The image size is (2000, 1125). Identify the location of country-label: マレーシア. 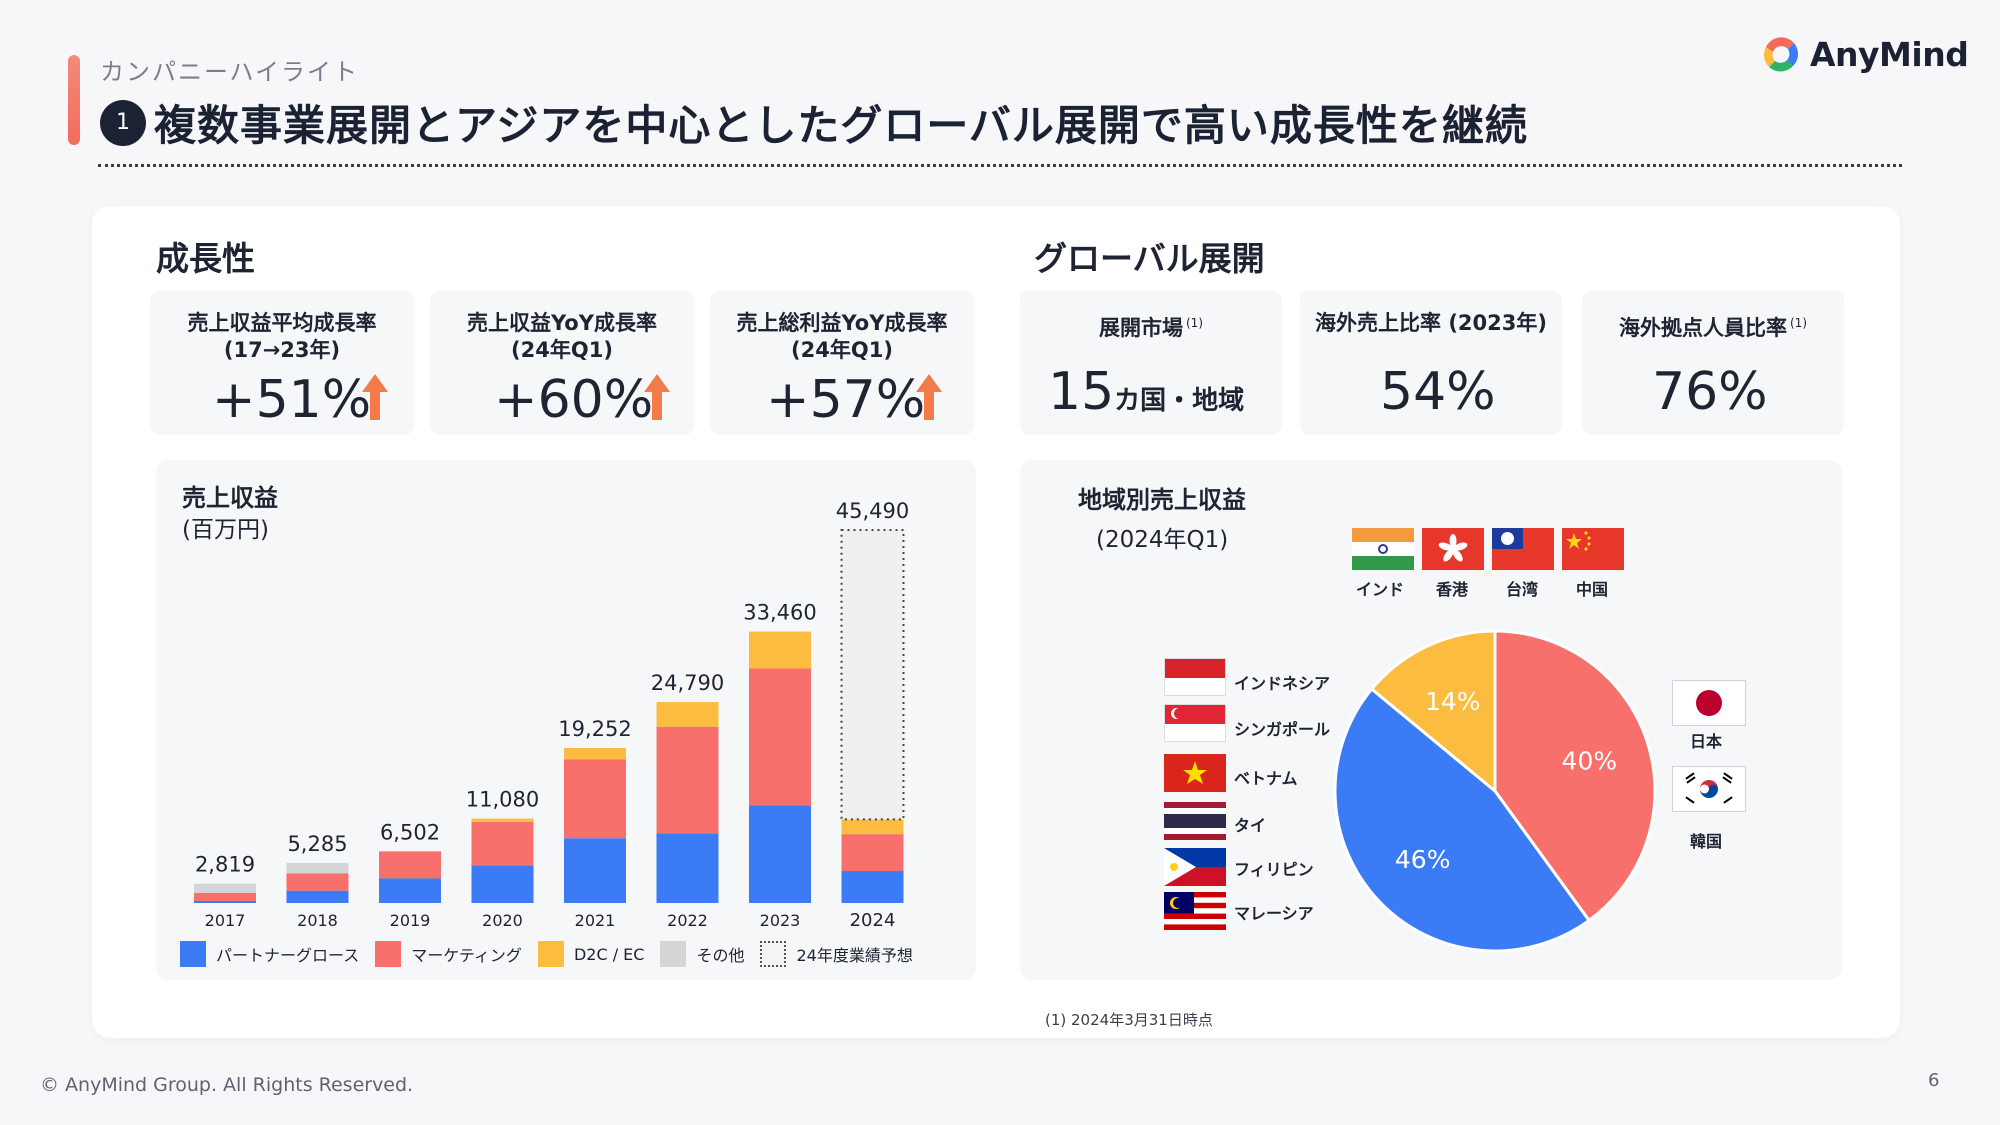
(1274, 913).